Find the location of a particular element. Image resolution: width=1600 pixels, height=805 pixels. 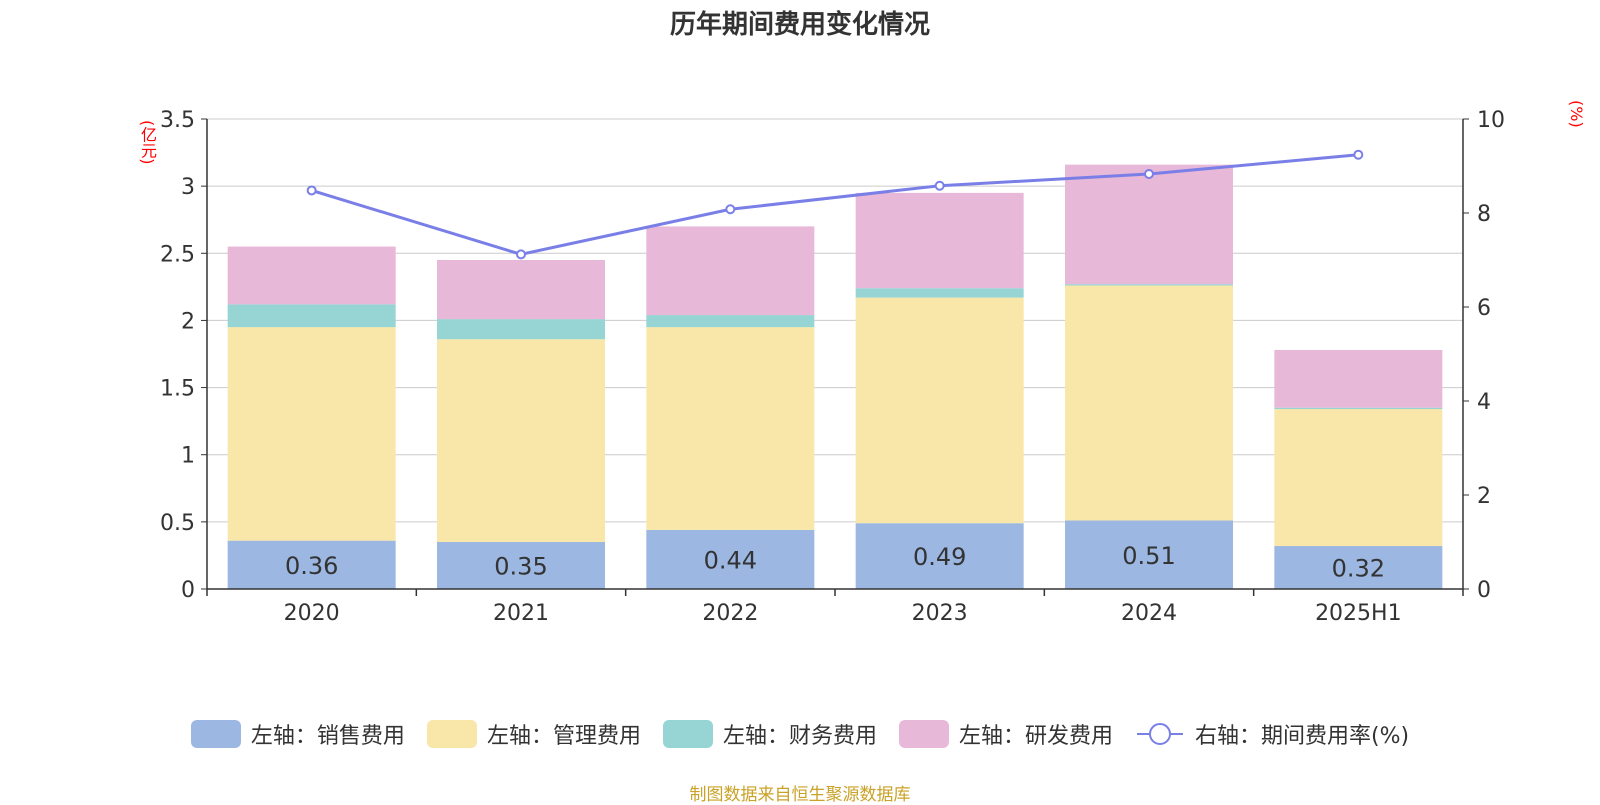

rate-line-path is located at coordinates (835, 204).